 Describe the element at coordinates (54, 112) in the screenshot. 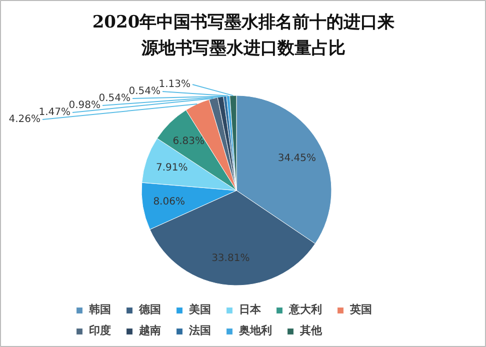

I see `data-label: 1.47%` at that location.